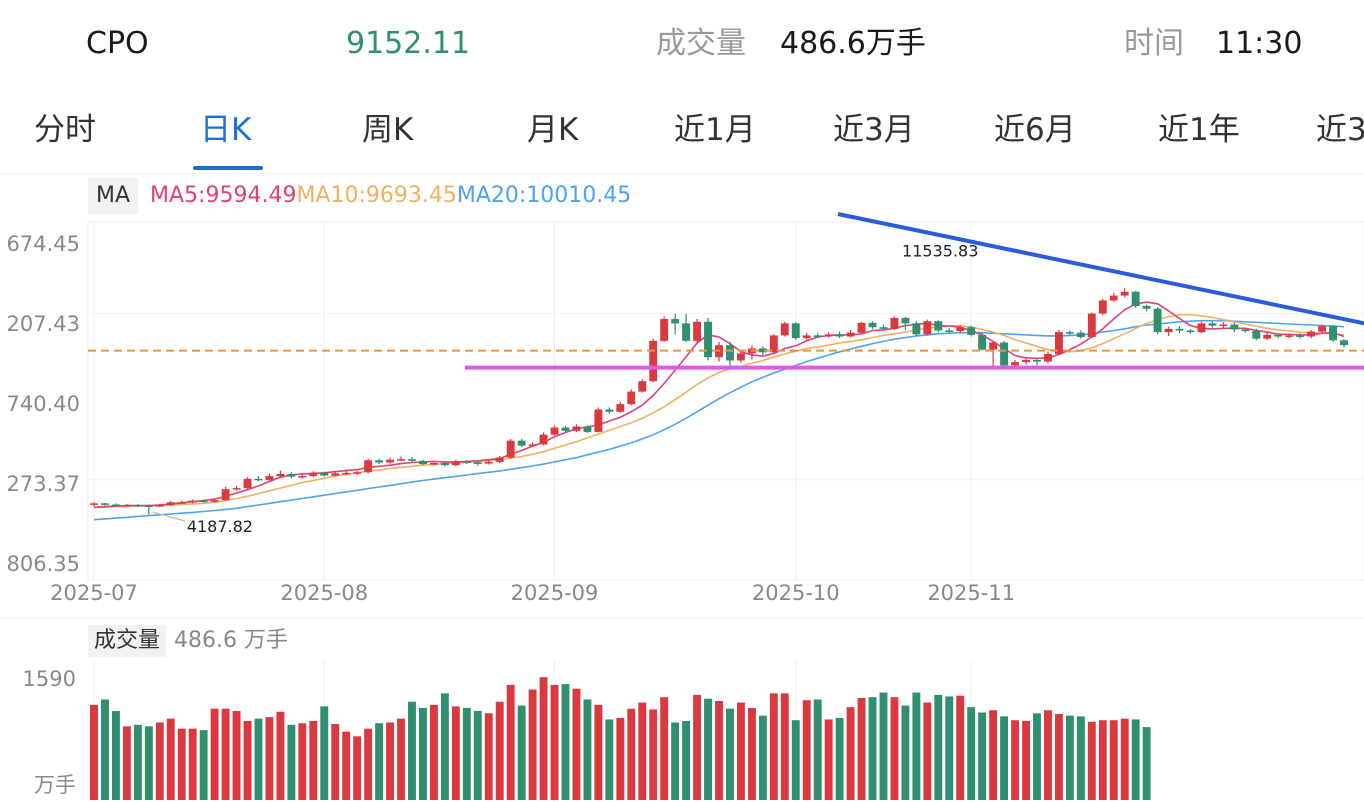  Describe the element at coordinates (874, 130) in the screenshot. I see `tab-3-months: 近3月` at that location.